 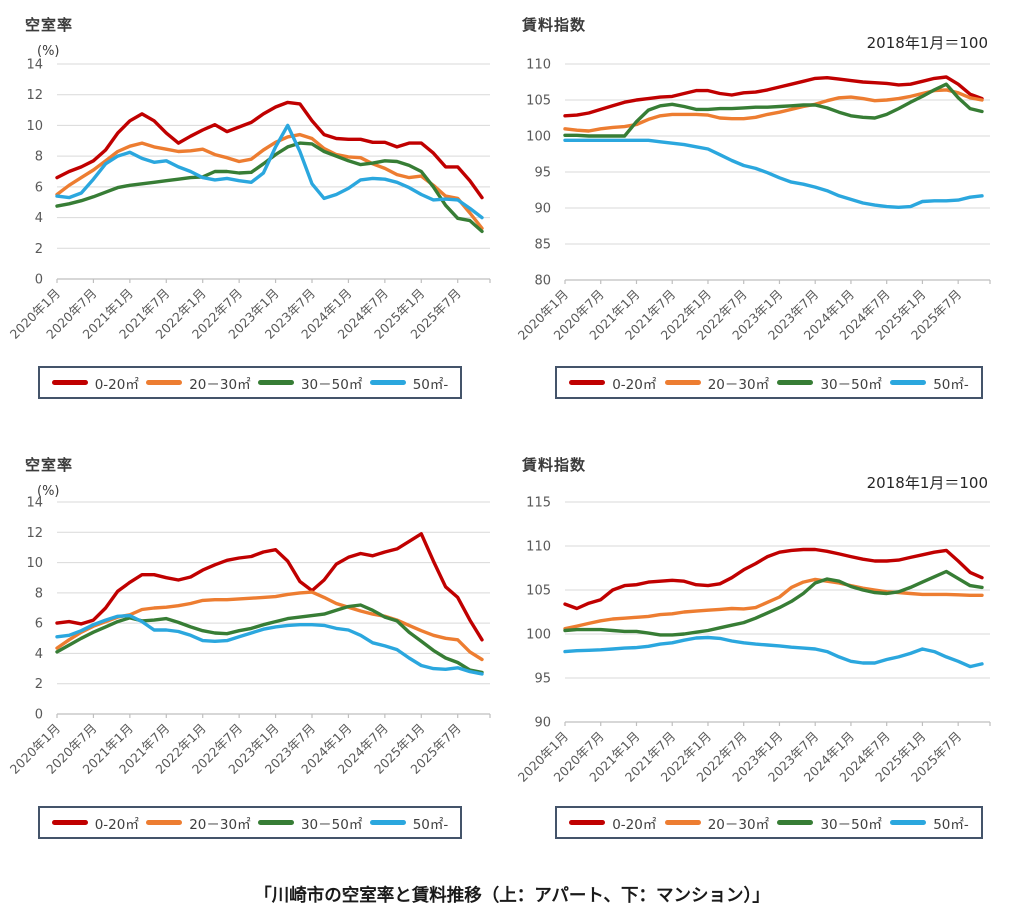 I want to click on y-axis-labels: 90 95 100 105 110 115, so click(x=538, y=613).